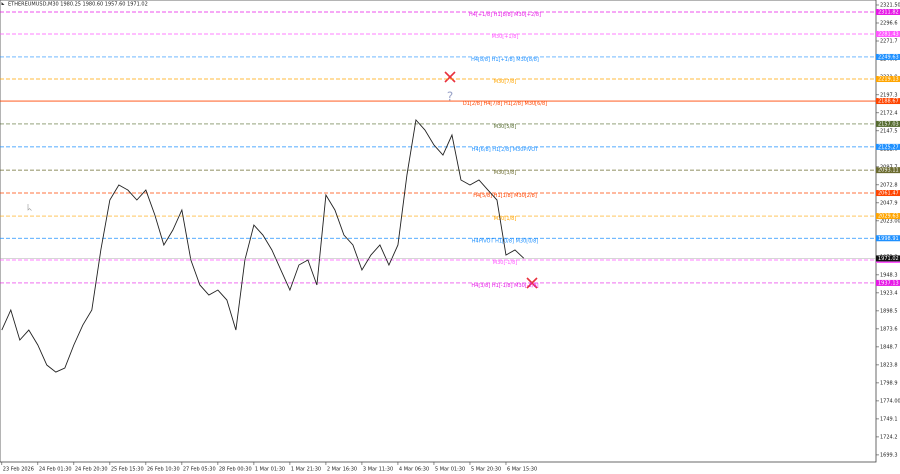 Image resolution: width=900 pixels, height=474 pixels. I want to click on x-tick-label: 4 Mar 06:30, so click(414, 470).